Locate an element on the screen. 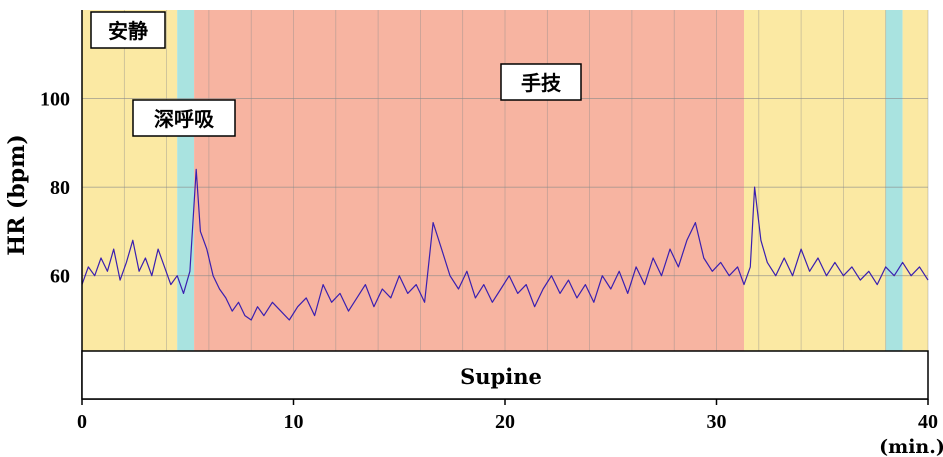 This screenshot has width=943, height=457. x-tick-label: 20 is located at coordinates (505, 422).